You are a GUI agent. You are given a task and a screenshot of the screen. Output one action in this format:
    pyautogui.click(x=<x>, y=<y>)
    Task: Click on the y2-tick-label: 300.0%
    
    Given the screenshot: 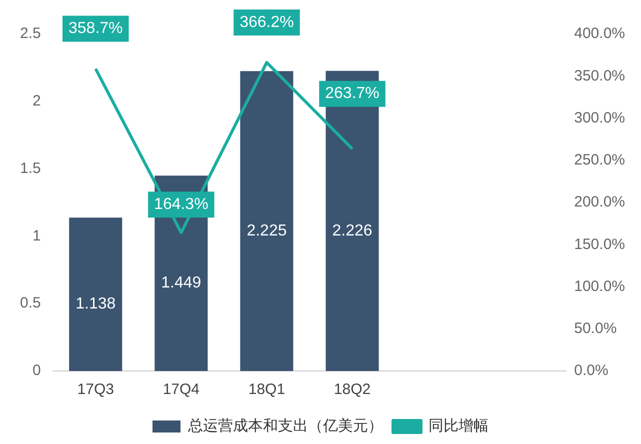 What is the action you would take?
    pyautogui.click(x=599, y=117)
    